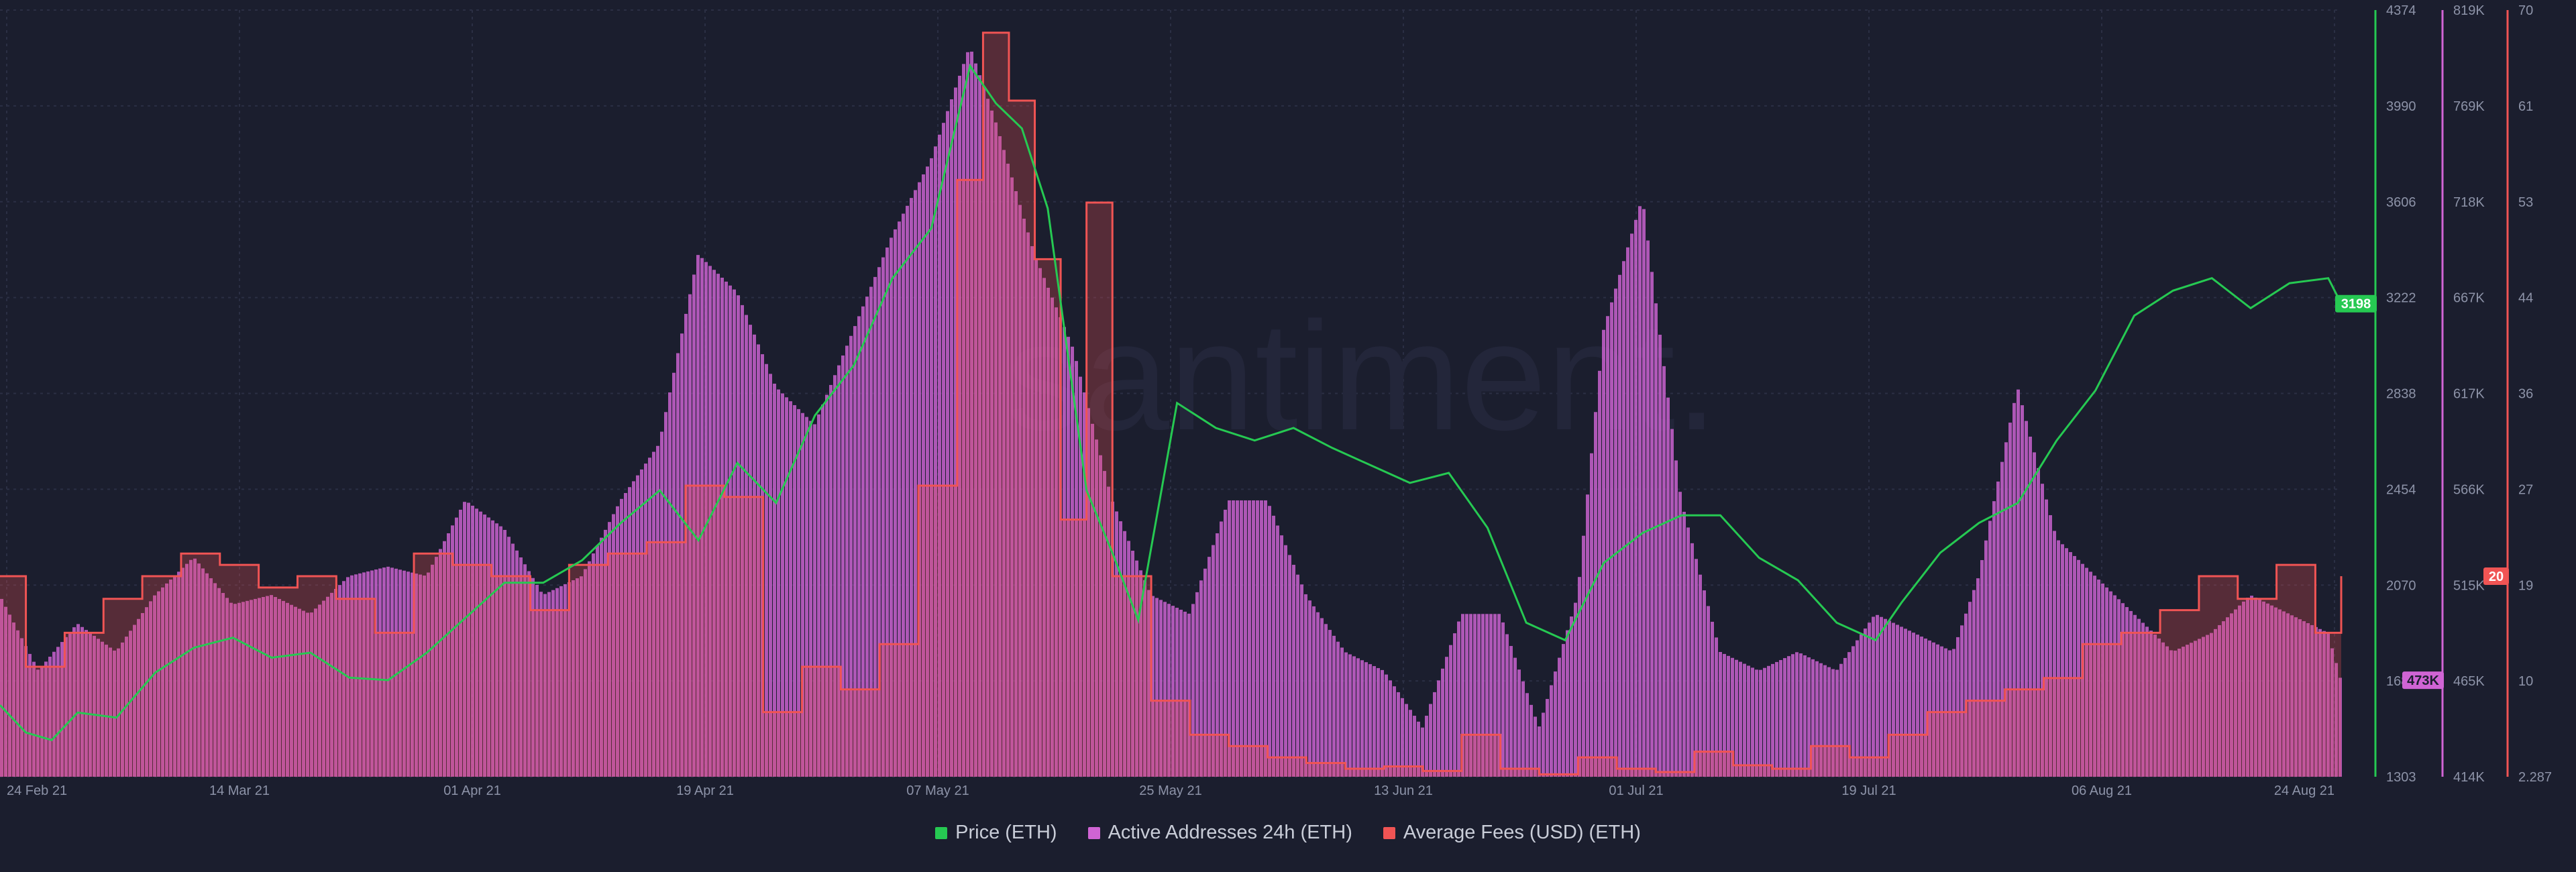 This screenshot has width=2576, height=872. Describe the element at coordinates (1219, 833) in the screenshot. I see `legend-item-active-addresses: Active Addresses 24h (ETH)` at that location.